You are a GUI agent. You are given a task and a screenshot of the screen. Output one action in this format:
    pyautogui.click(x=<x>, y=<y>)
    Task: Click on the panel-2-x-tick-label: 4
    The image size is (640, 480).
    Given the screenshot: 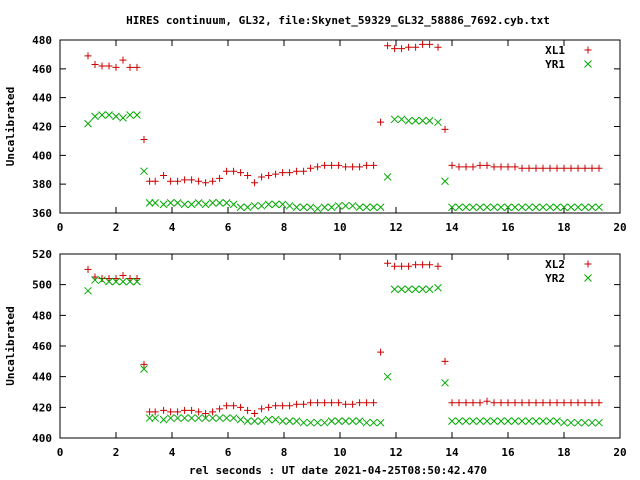 What is the action you would take?
    pyautogui.click(x=172, y=452)
    